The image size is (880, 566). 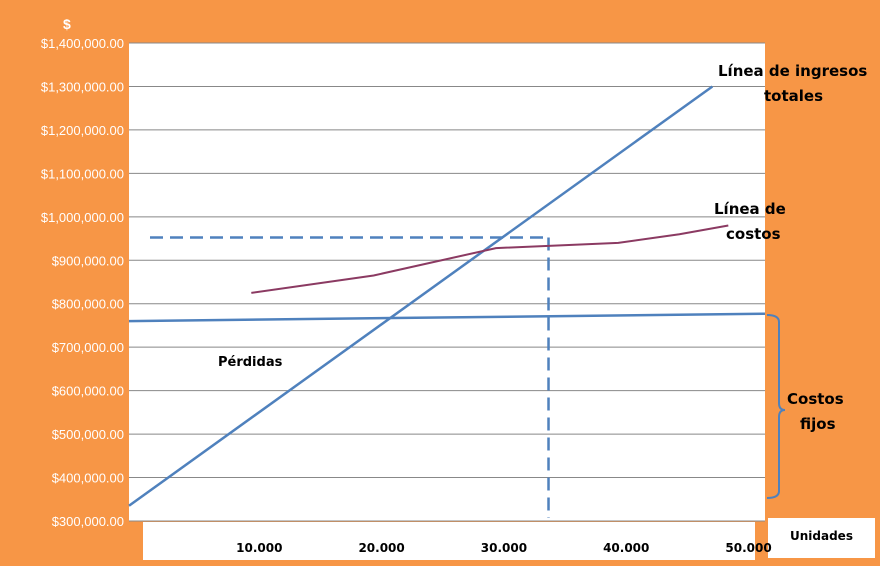 I want to click on y-tick-label-4: $1,000,000.00, so click(x=82, y=217).